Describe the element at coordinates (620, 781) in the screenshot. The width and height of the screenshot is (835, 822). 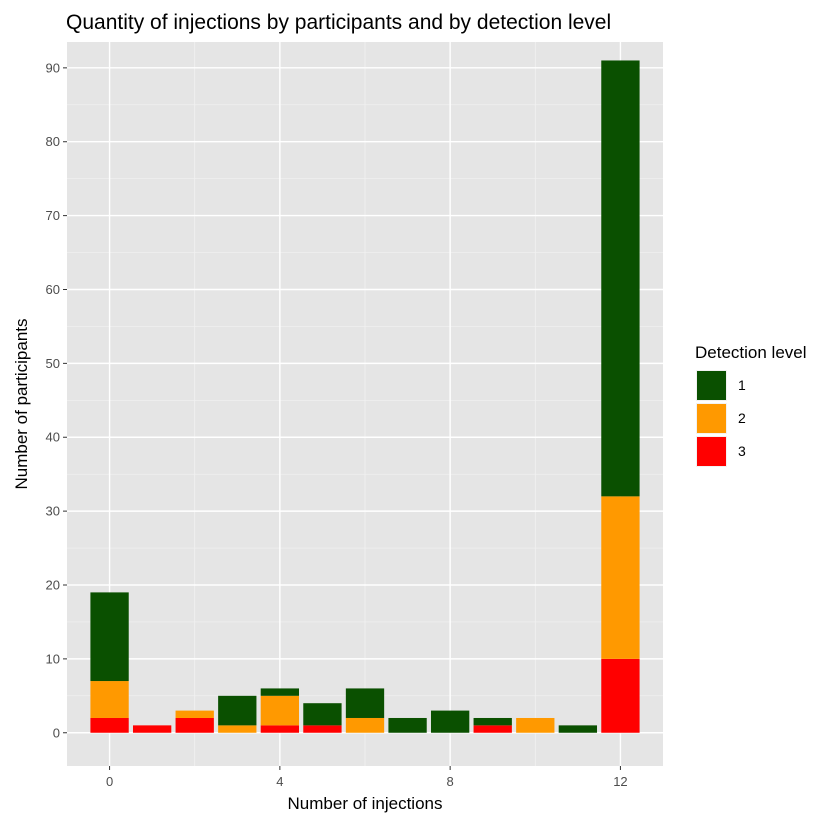
I see `x-tick-label: 12` at that location.